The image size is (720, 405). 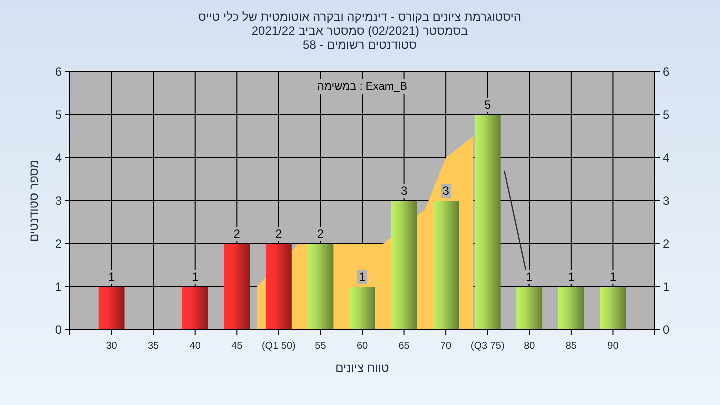 I want to click on chart-title: היסטוגרמת ציונים בקורס - דינמיקה ובקרה אוטומטית של כלי טייס, so click(x=360, y=17).